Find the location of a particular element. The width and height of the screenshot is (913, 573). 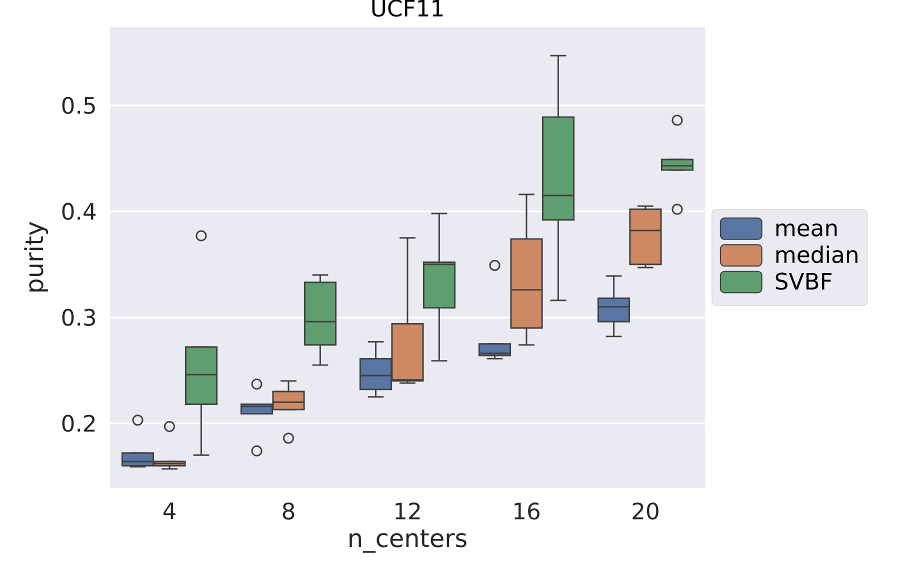

chart-title: UCF11 is located at coordinates (407, 8).